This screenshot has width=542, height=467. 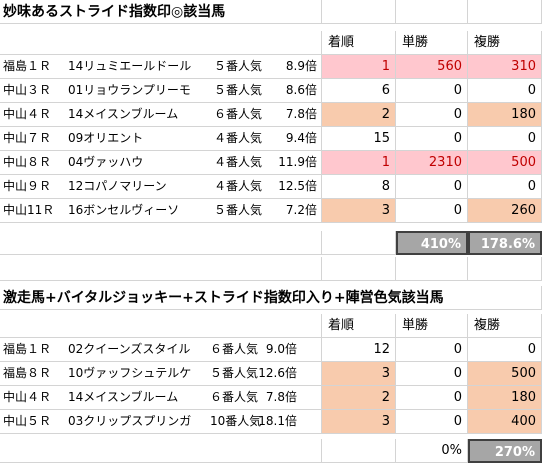 I want to click on race-label: 中山９Ｒ, so click(x=27, y=186).